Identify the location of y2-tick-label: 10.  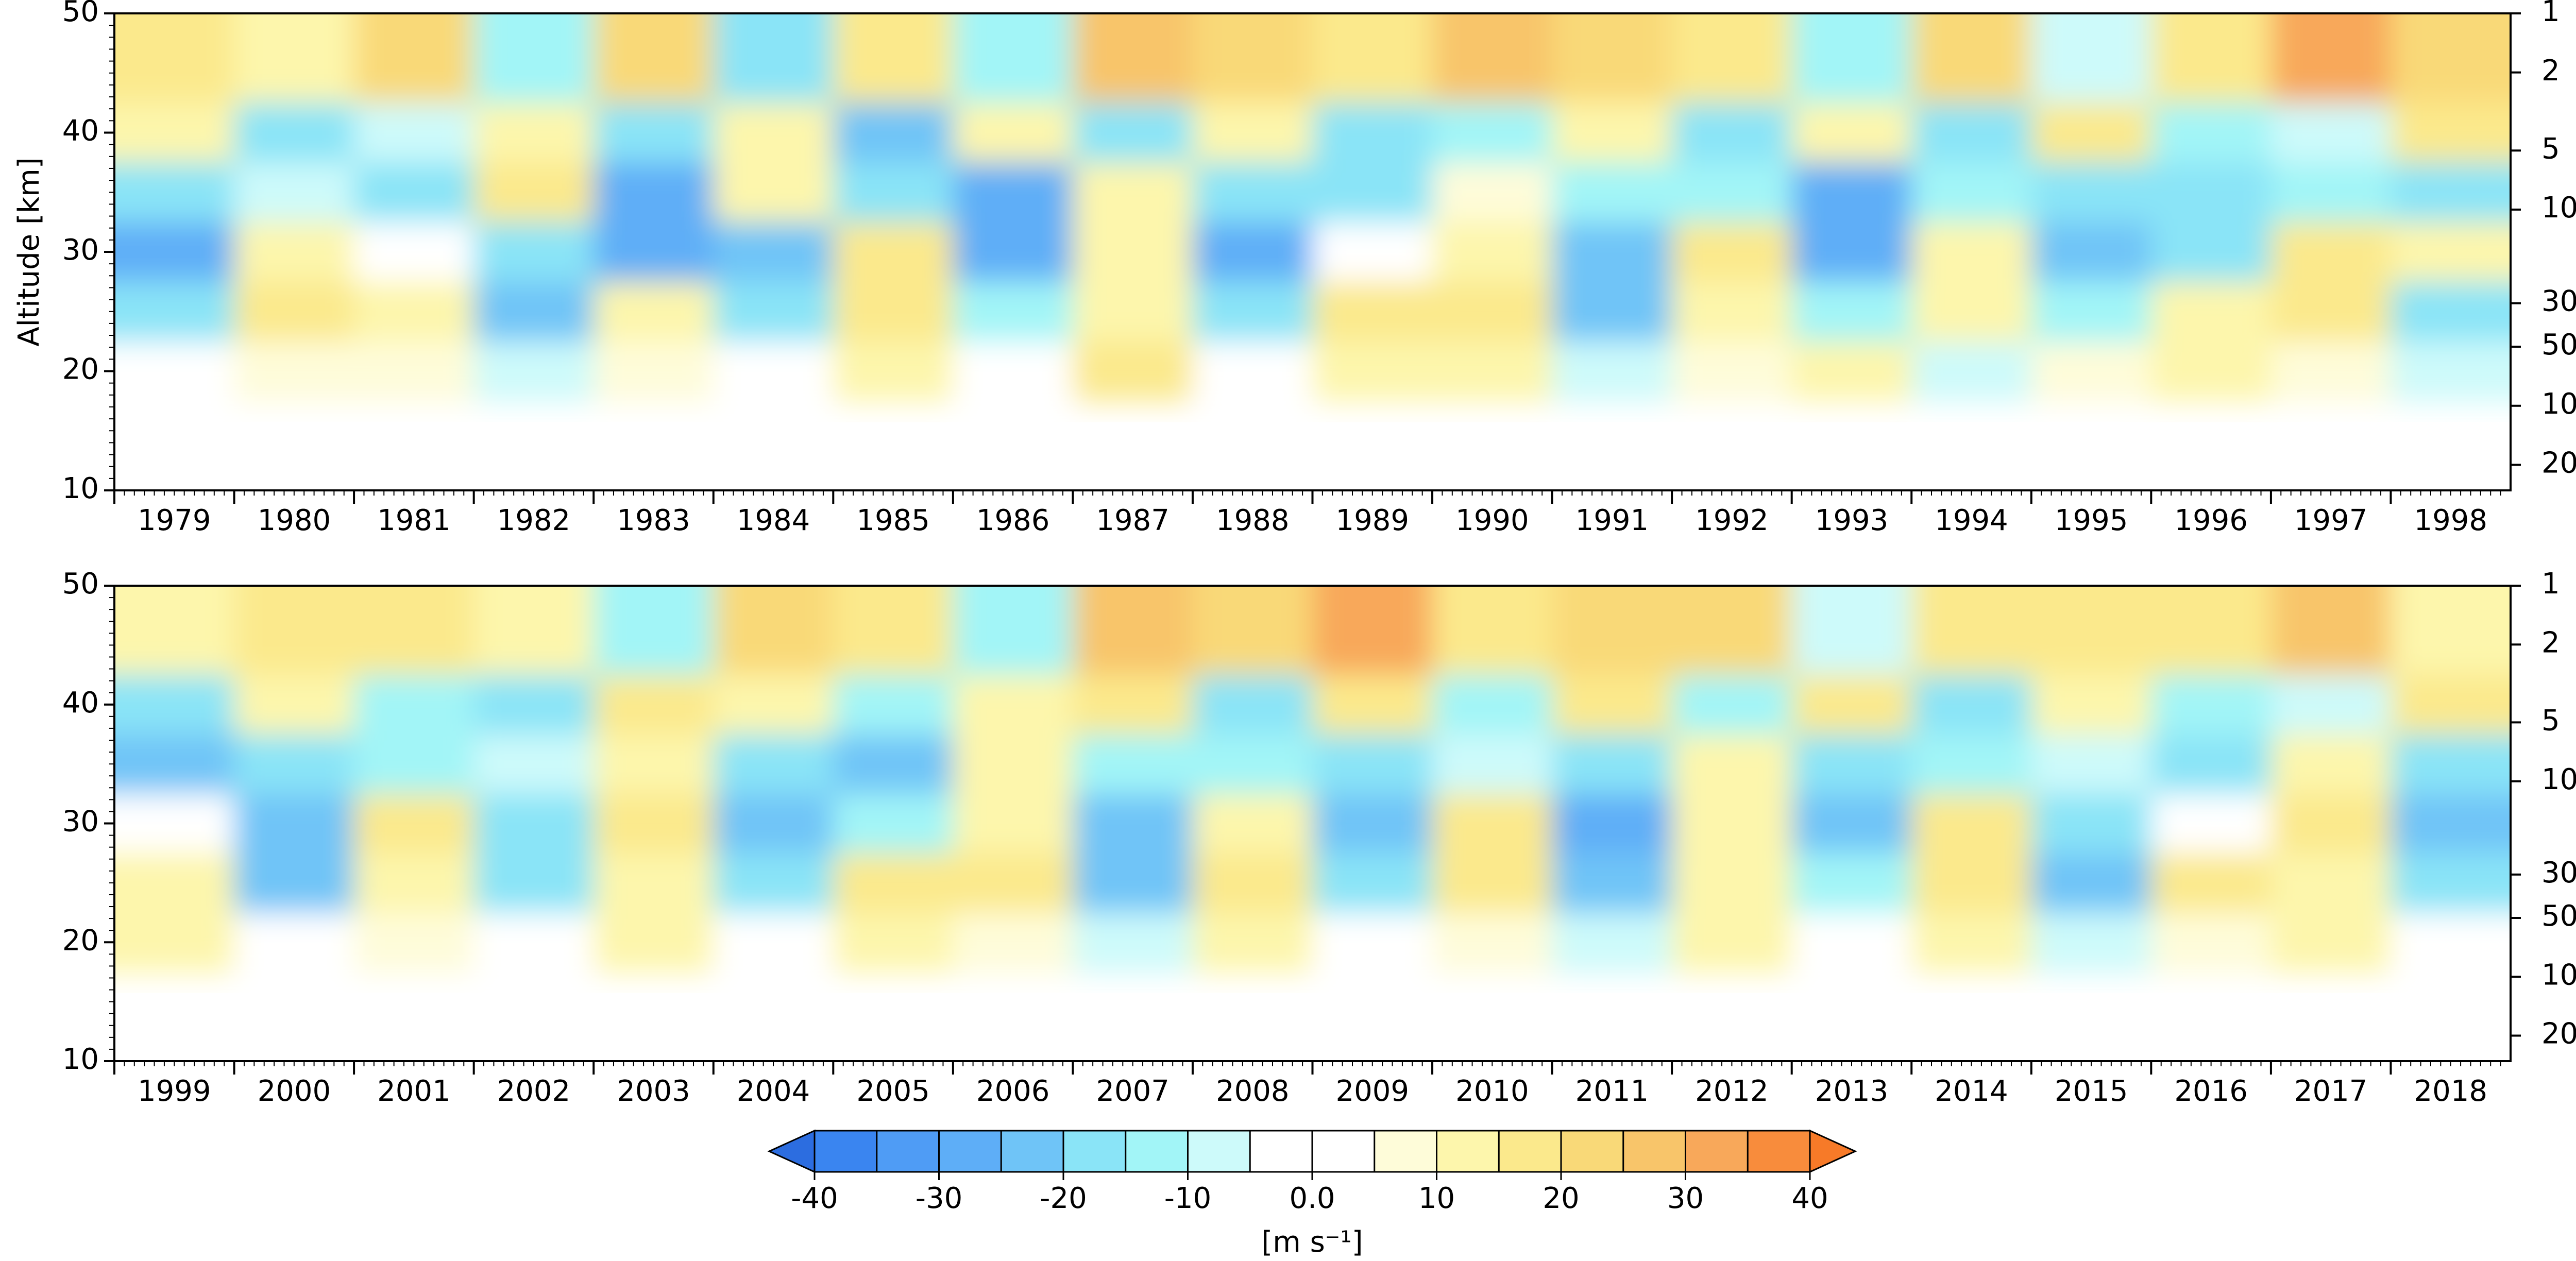
(2558, 208).